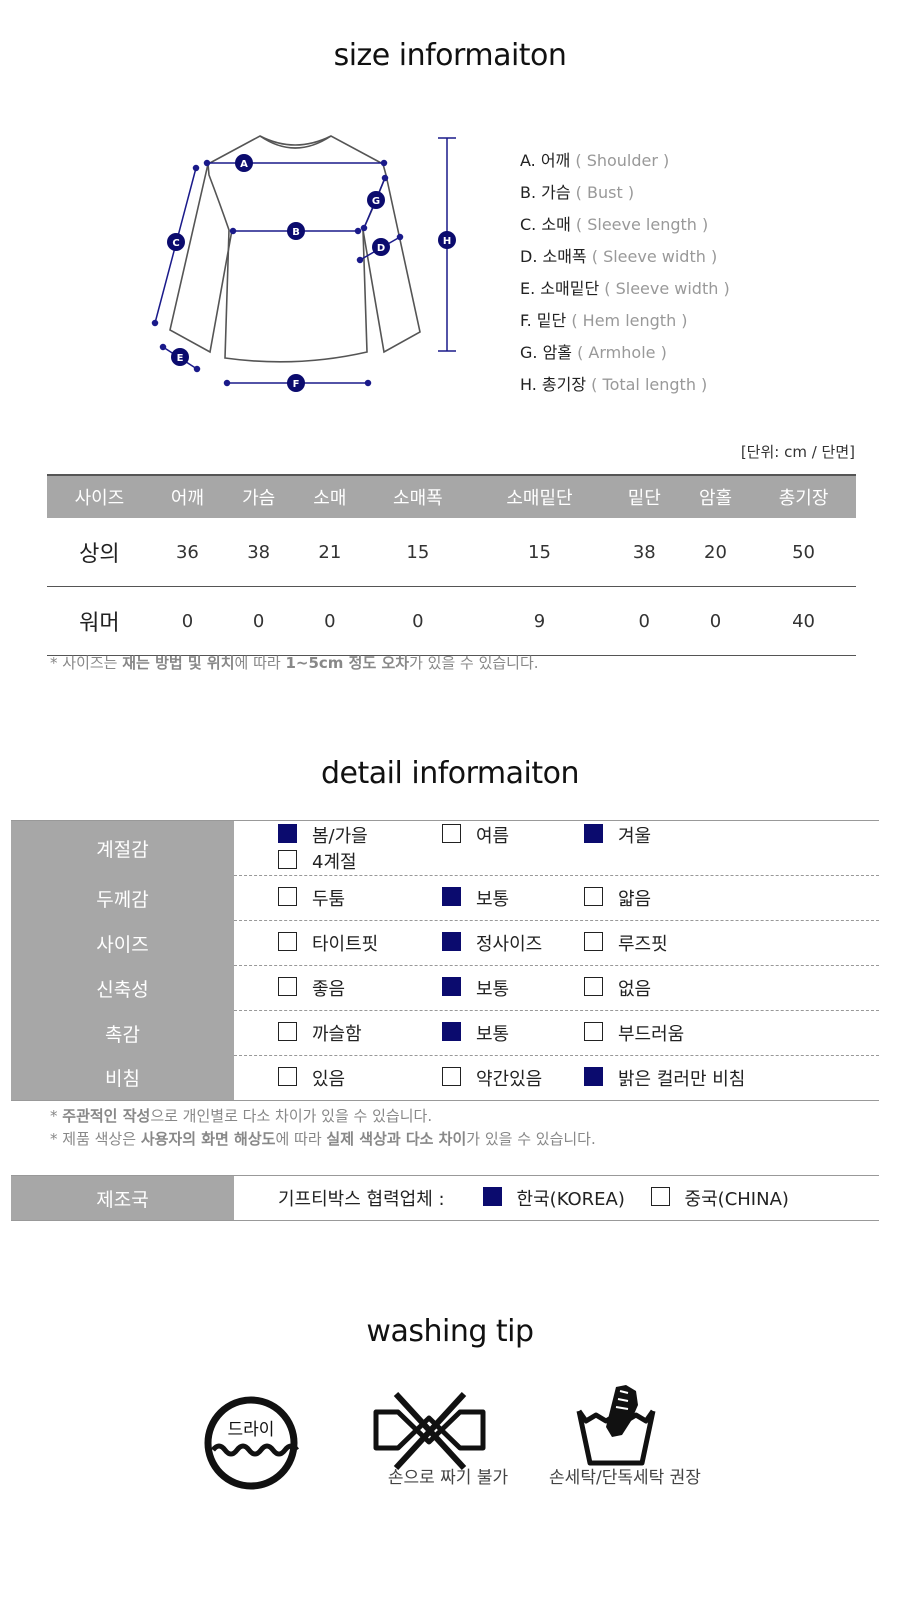  I want to click on header-cell: 사이즈, so click(99, 496).